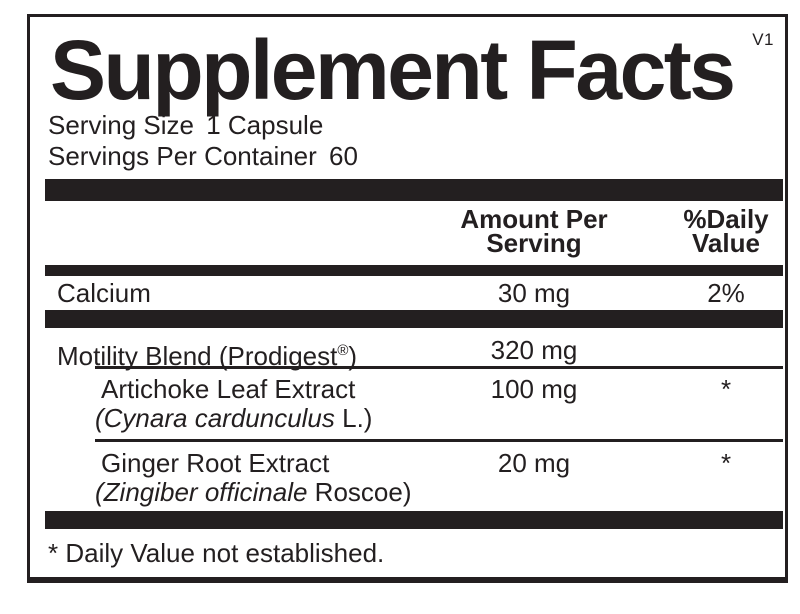  I want to click on amount-header-line2: Serving, so click(534, 243).